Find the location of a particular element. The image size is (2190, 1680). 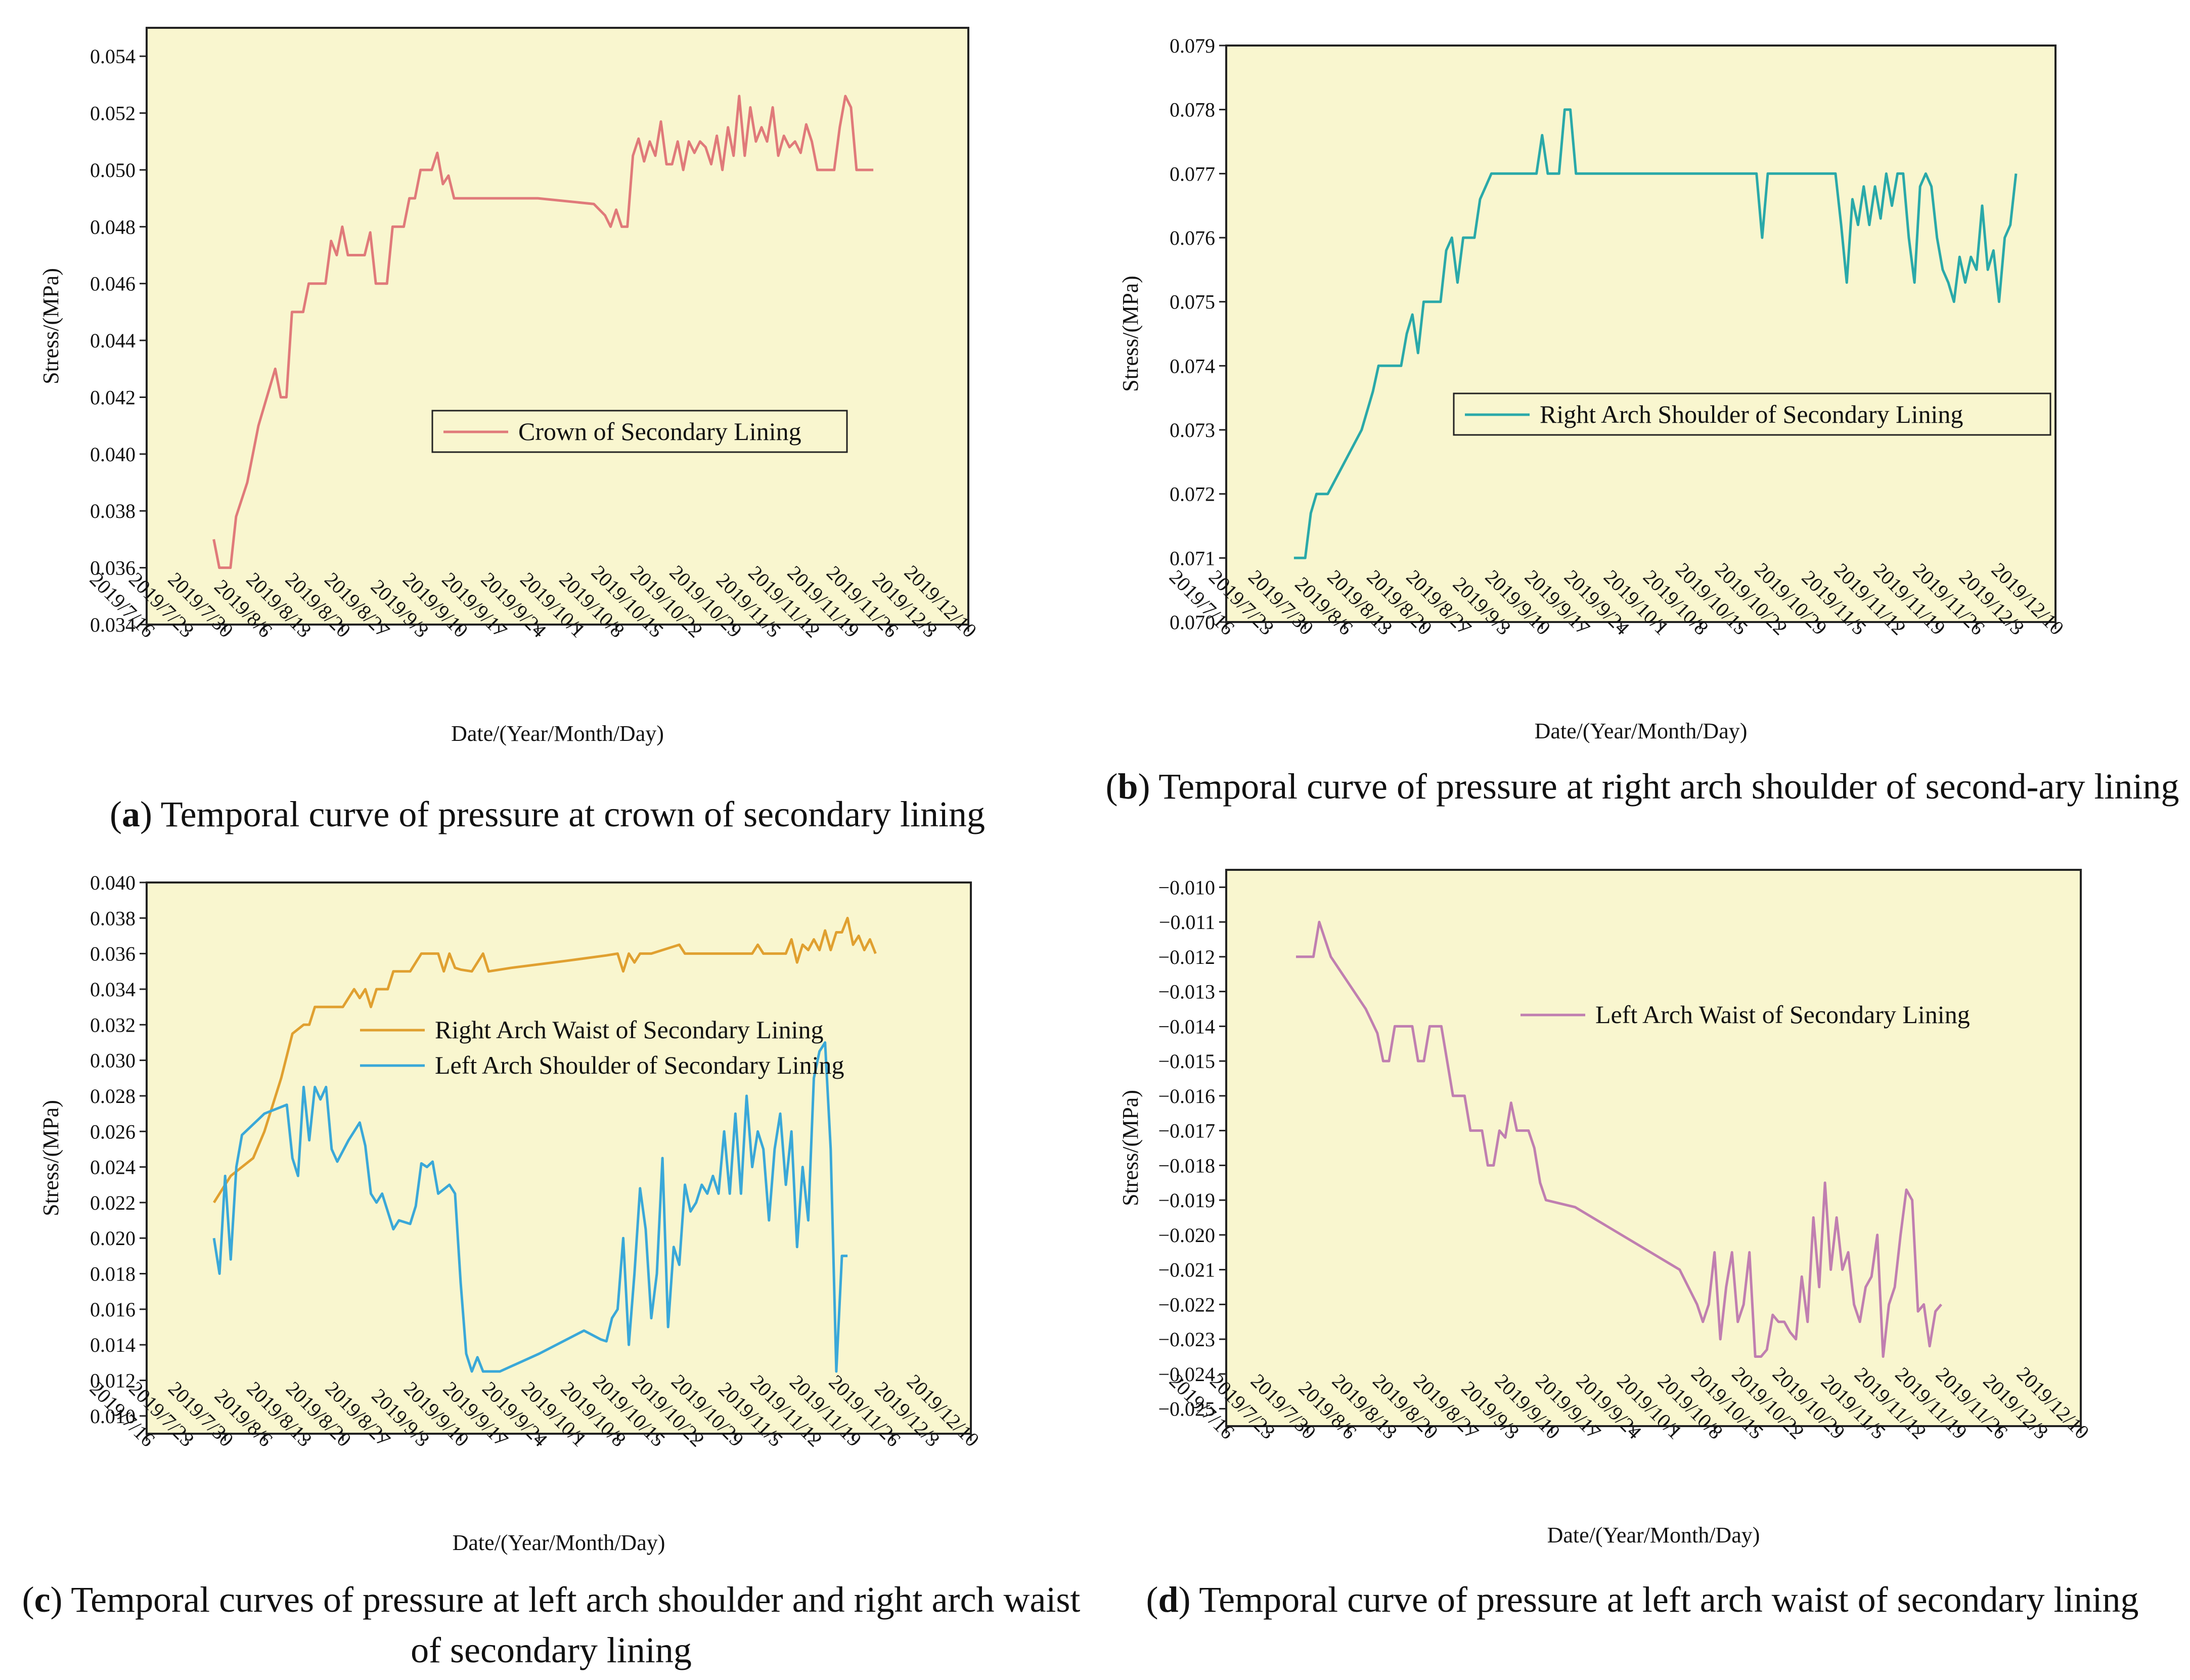

y-tick-label-a-6: 0.046 is located at coordinates (113, 284).